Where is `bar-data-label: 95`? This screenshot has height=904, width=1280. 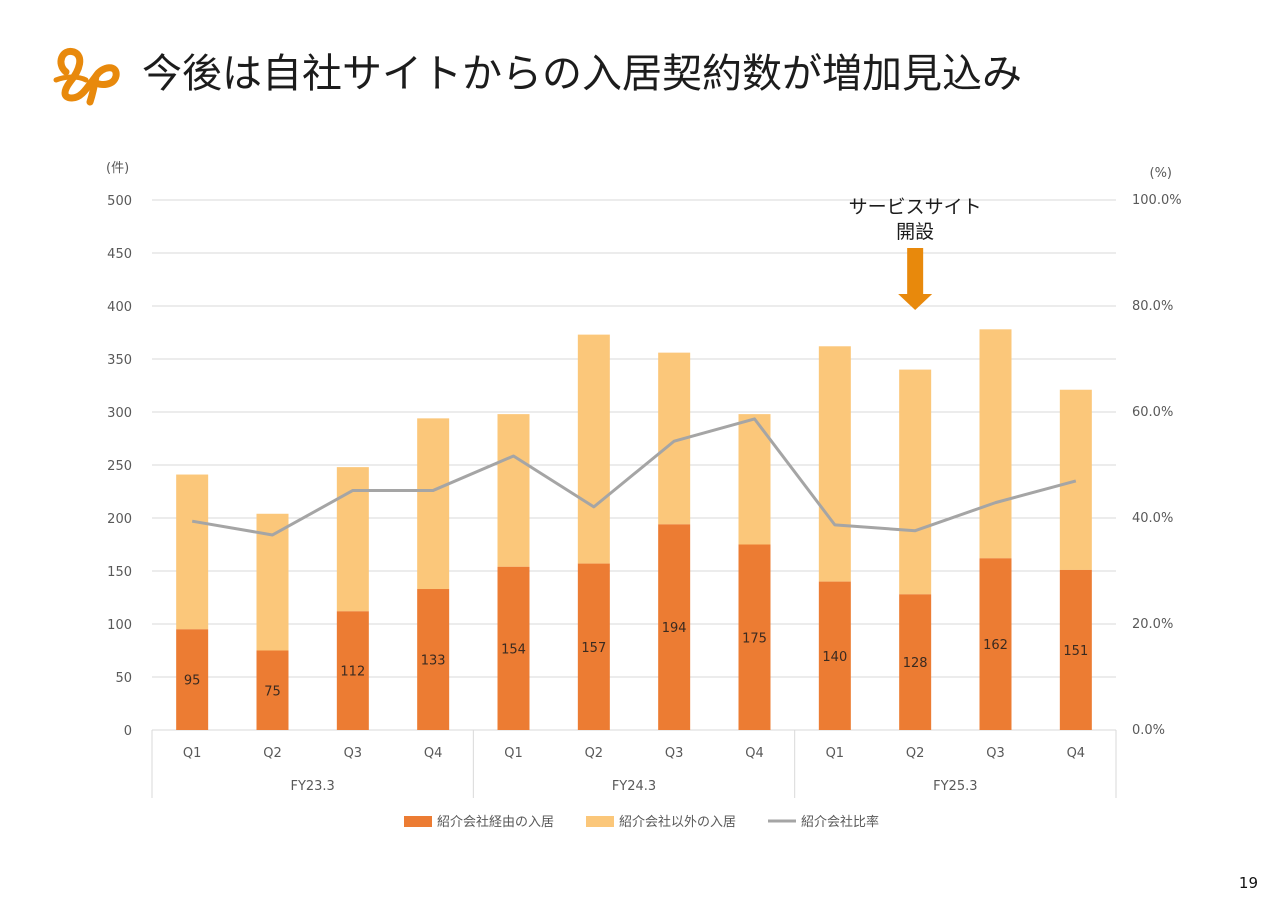 bar-data-label: 95 is located at coordinates (192, 681).